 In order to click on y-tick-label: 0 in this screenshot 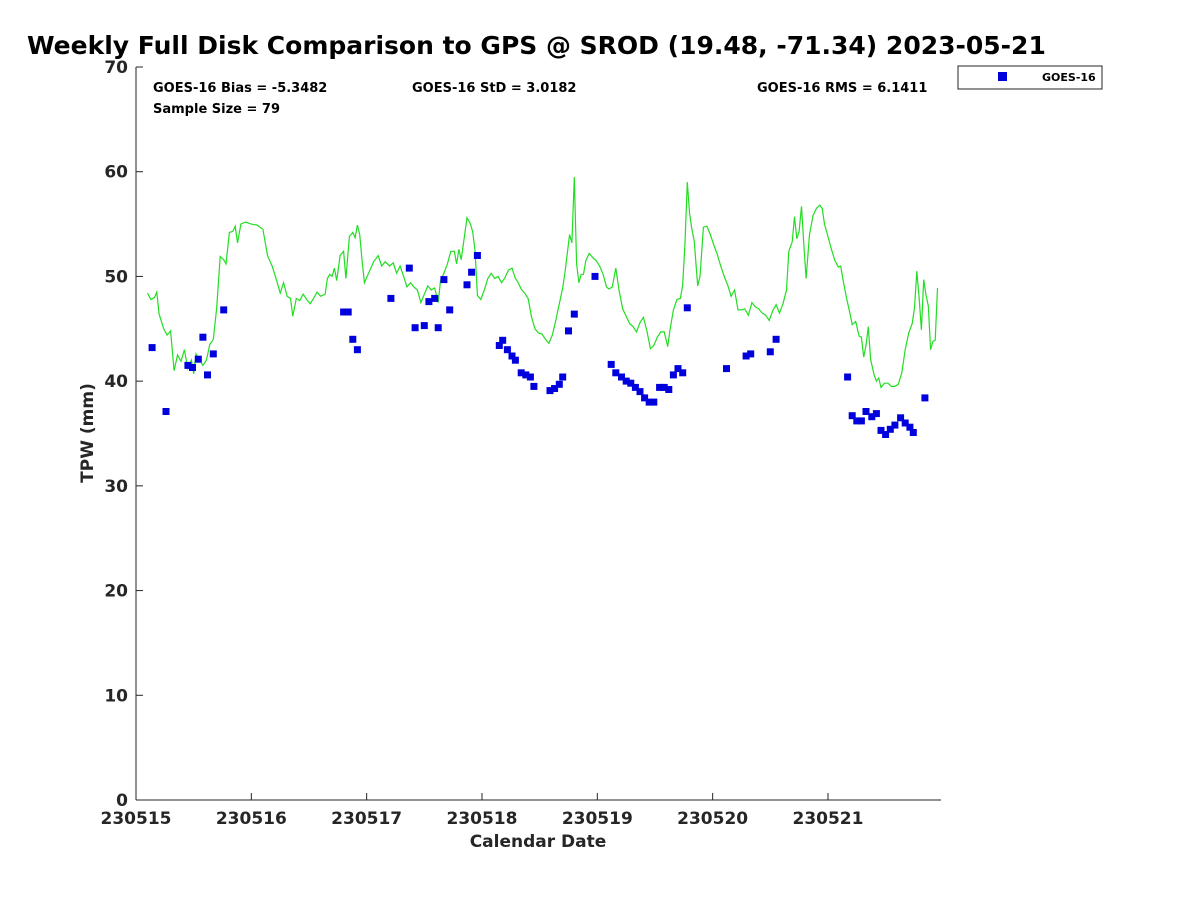, I will do `click(122, 801)`.